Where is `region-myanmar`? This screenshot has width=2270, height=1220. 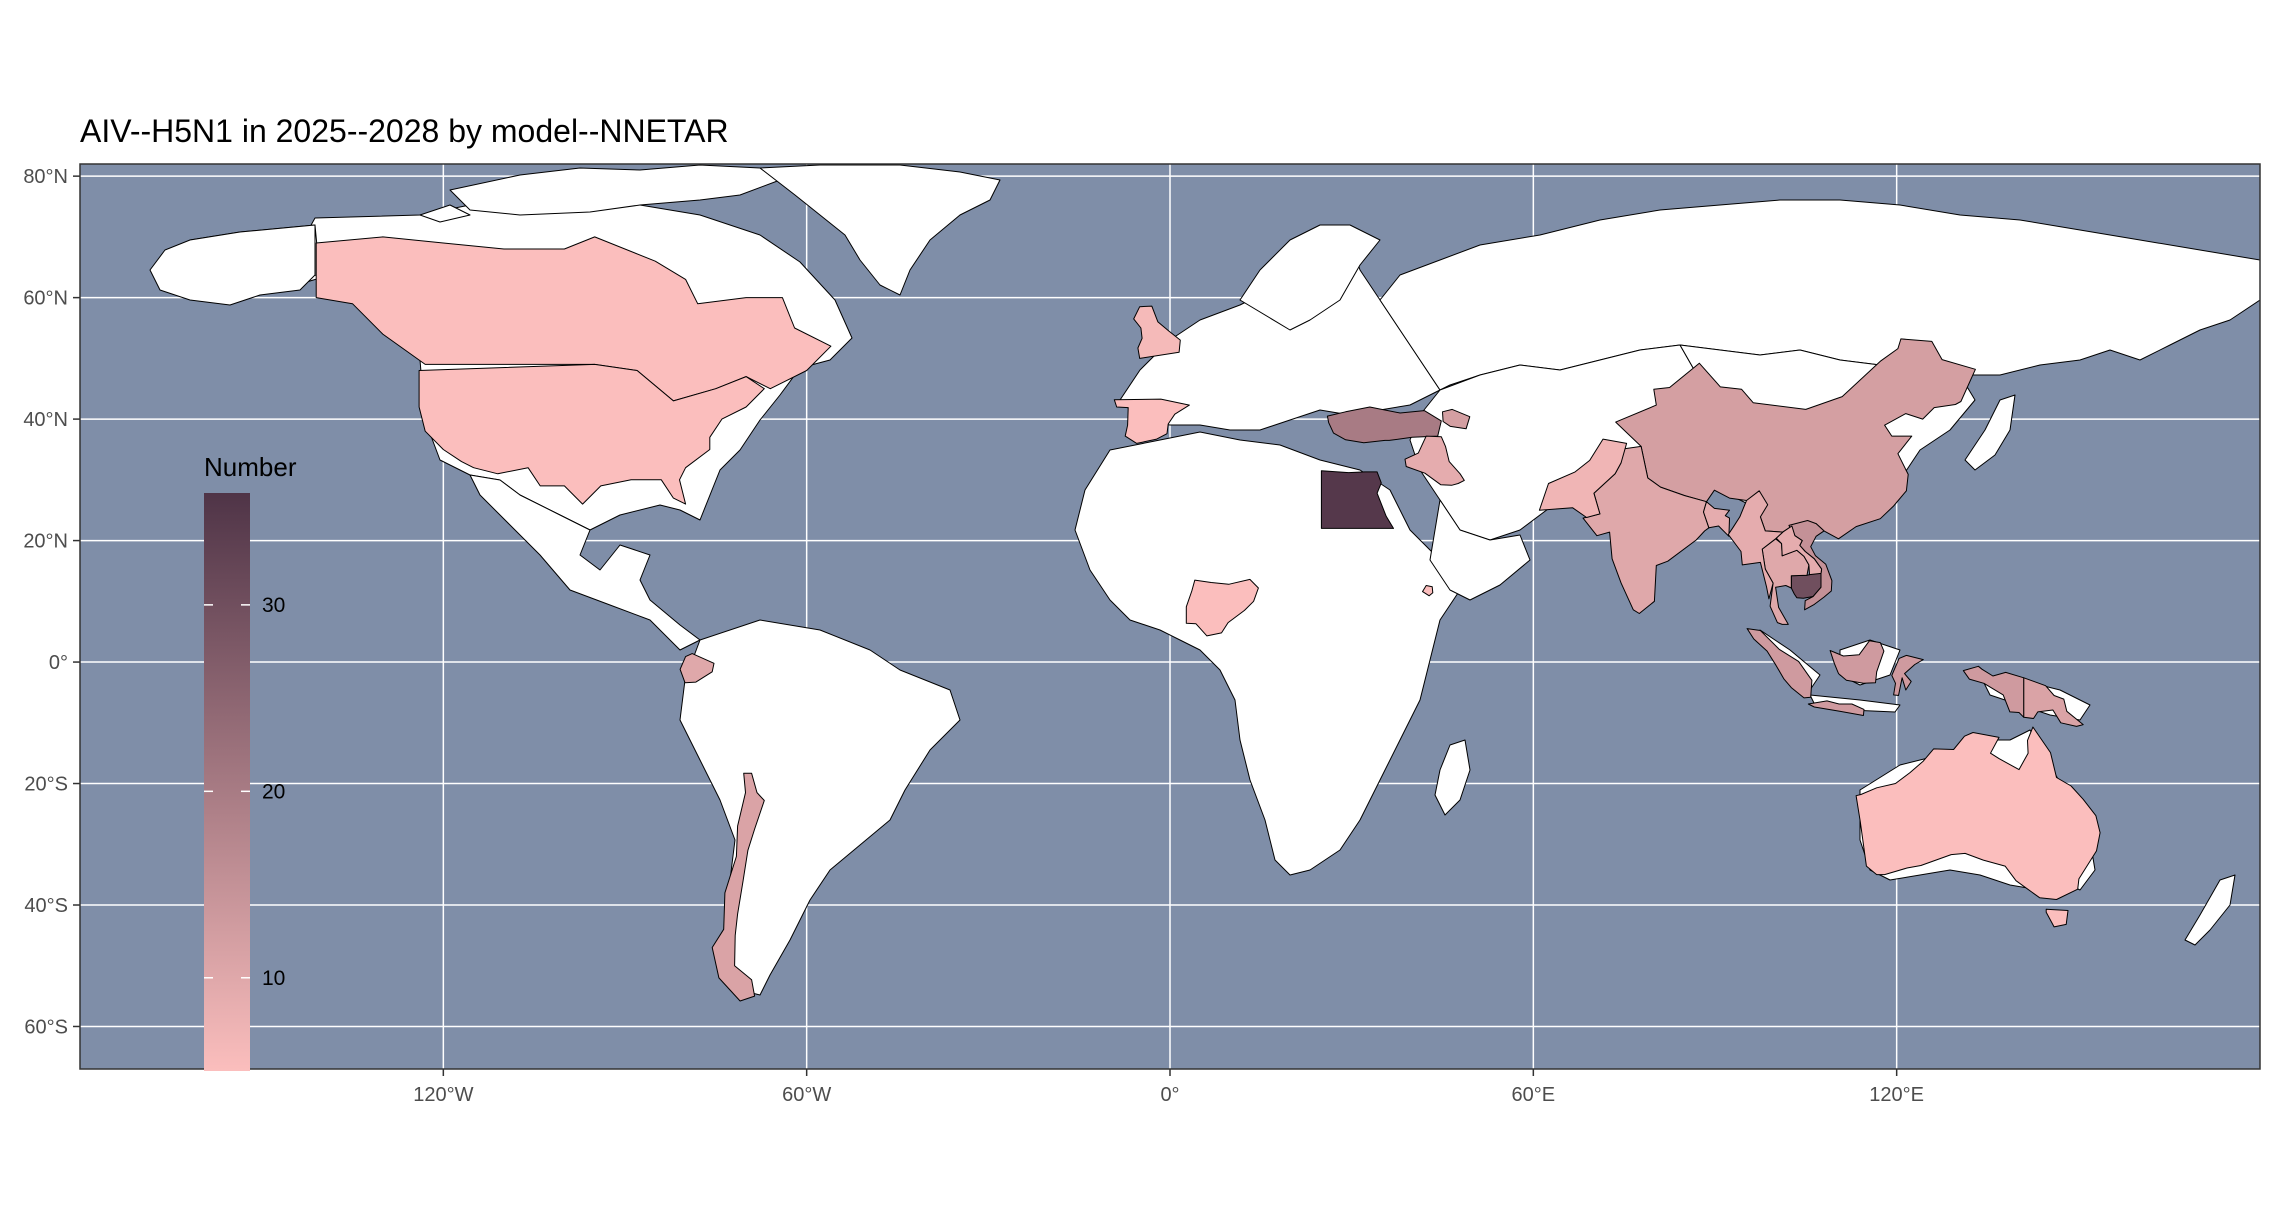
region-myanmar is located at coordinates (1755, 545).